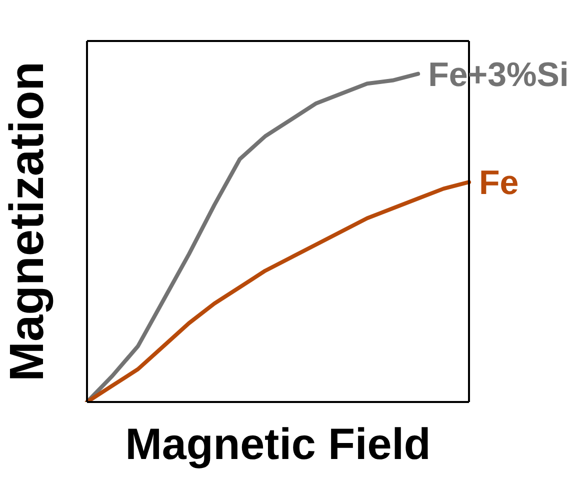 The width and height of the screenshot is (586, 481). What do you see at coordinates (278, 444) in the screenshot?
I see `x-axis-title: Magnetic Field` at bounding box center [278, 444].